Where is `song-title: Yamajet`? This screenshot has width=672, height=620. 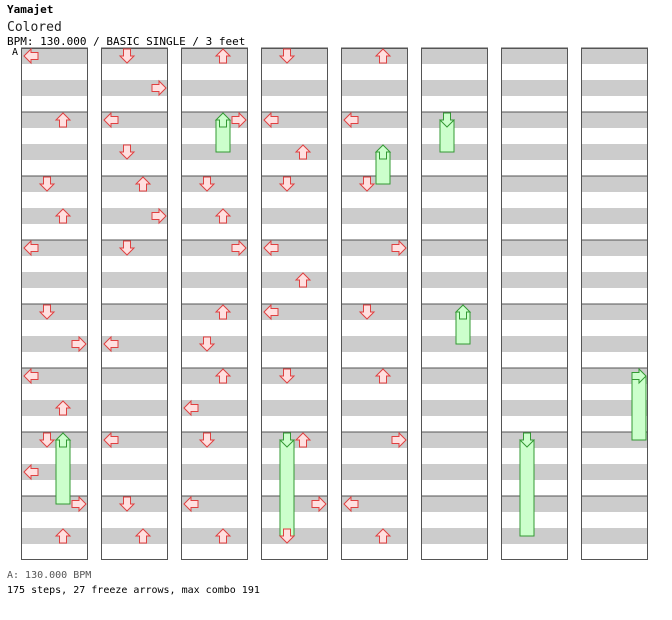 song-title: Yamajet is located at coordinates (30, 9).